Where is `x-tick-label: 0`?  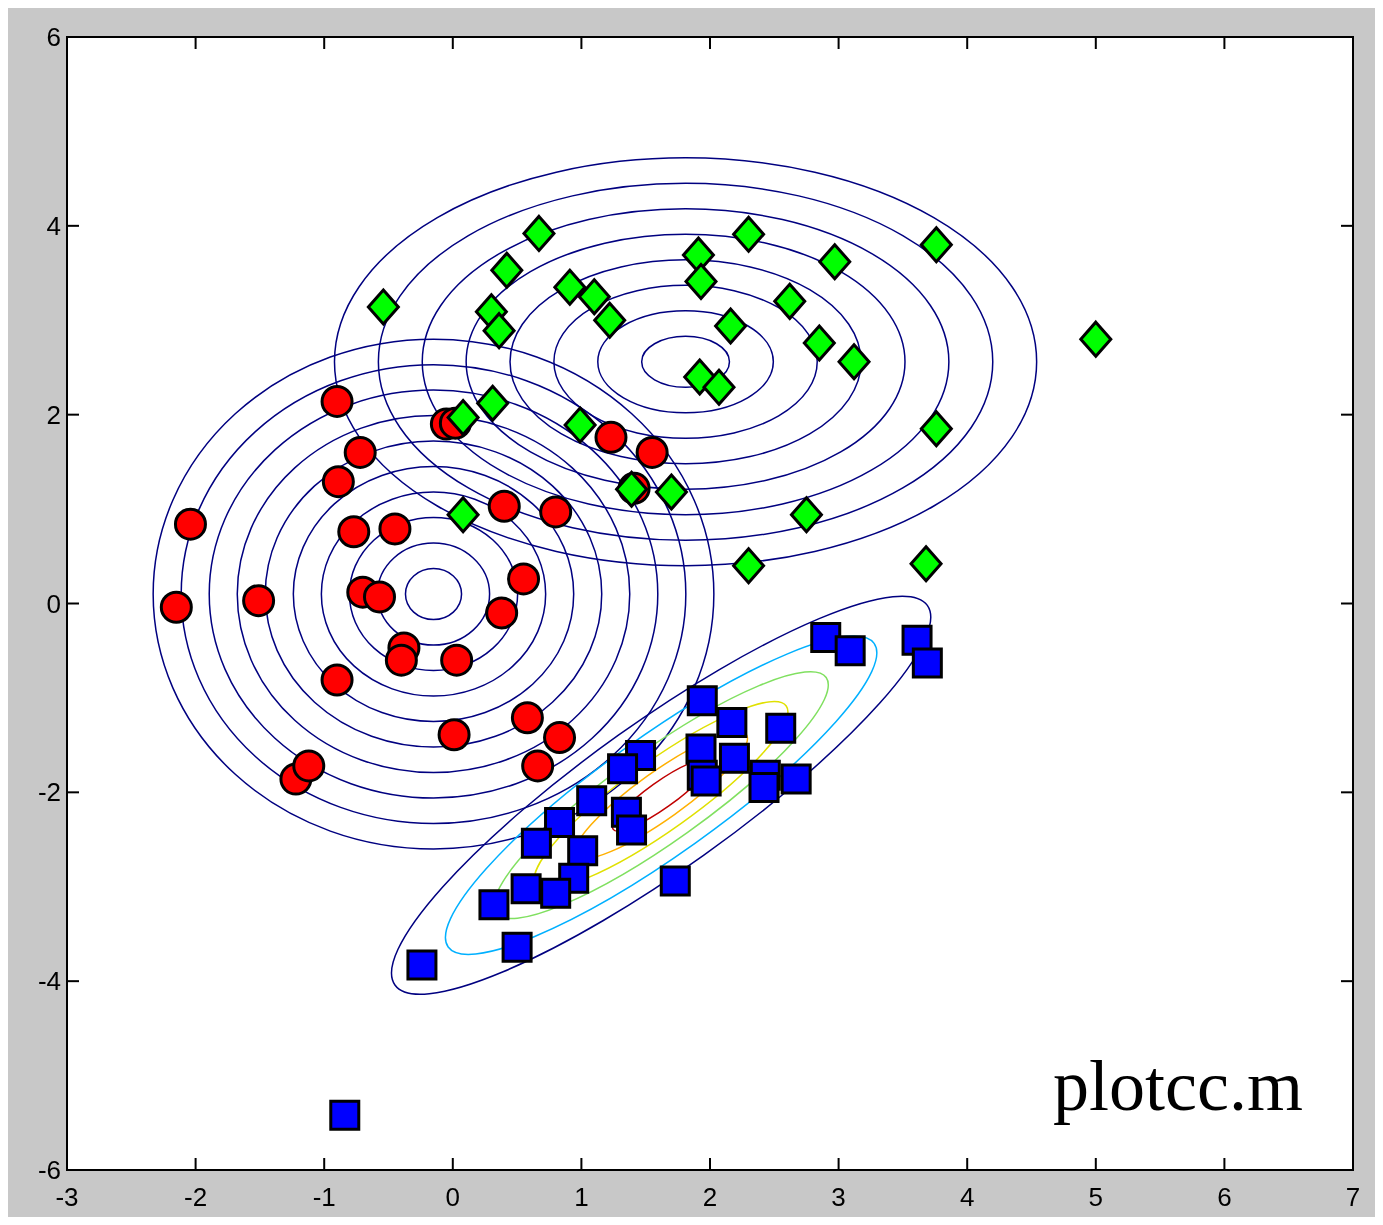
x-tick-label: 0 is located at coordinates (453, 1197).